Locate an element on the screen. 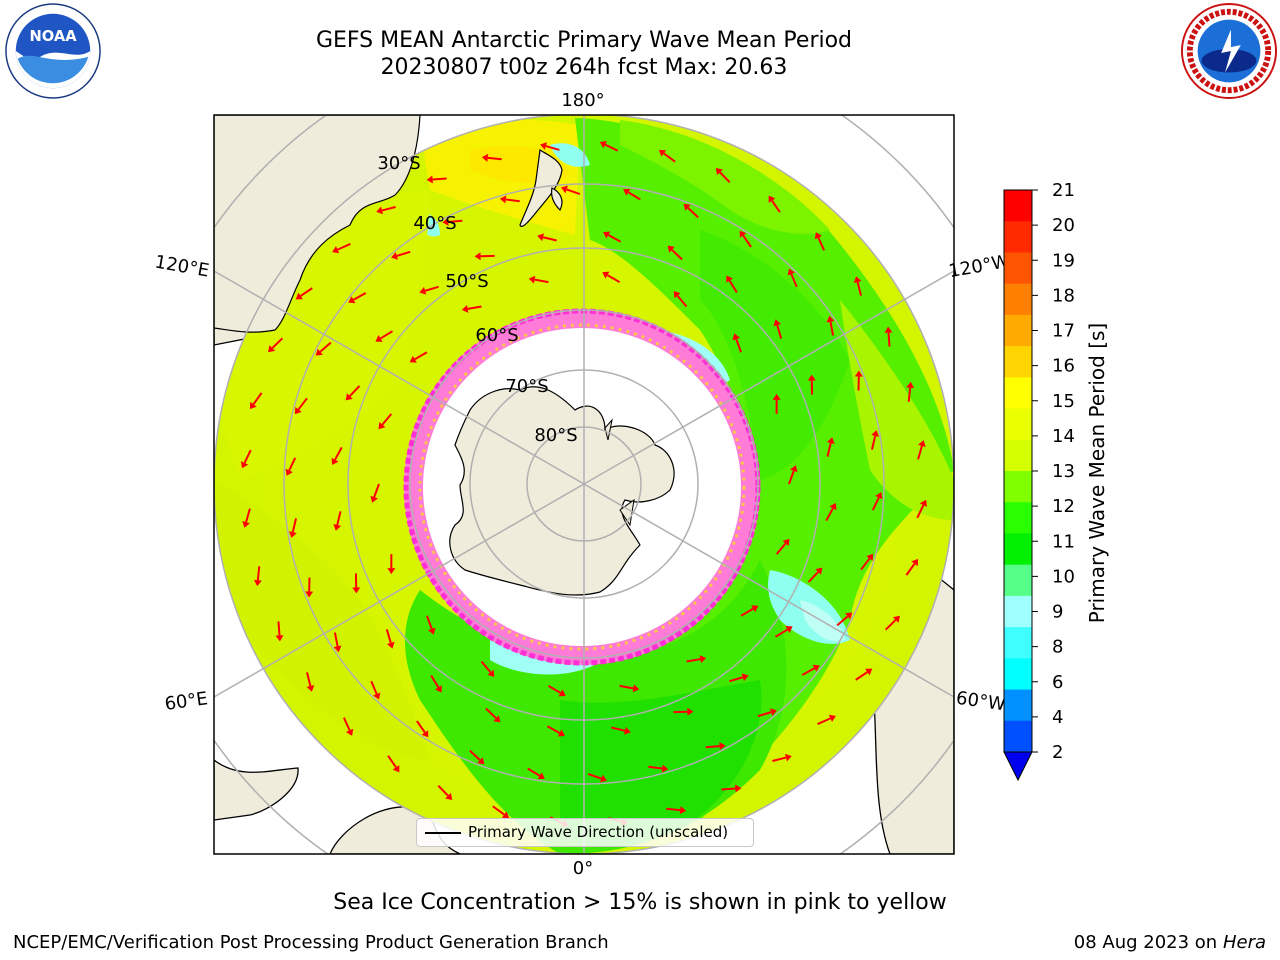 Image resolution: width=1280 pixels, height=960 pixels. colorbar-label: Primary Wave Mean Period [s] is located at coordinates (1097, 473).